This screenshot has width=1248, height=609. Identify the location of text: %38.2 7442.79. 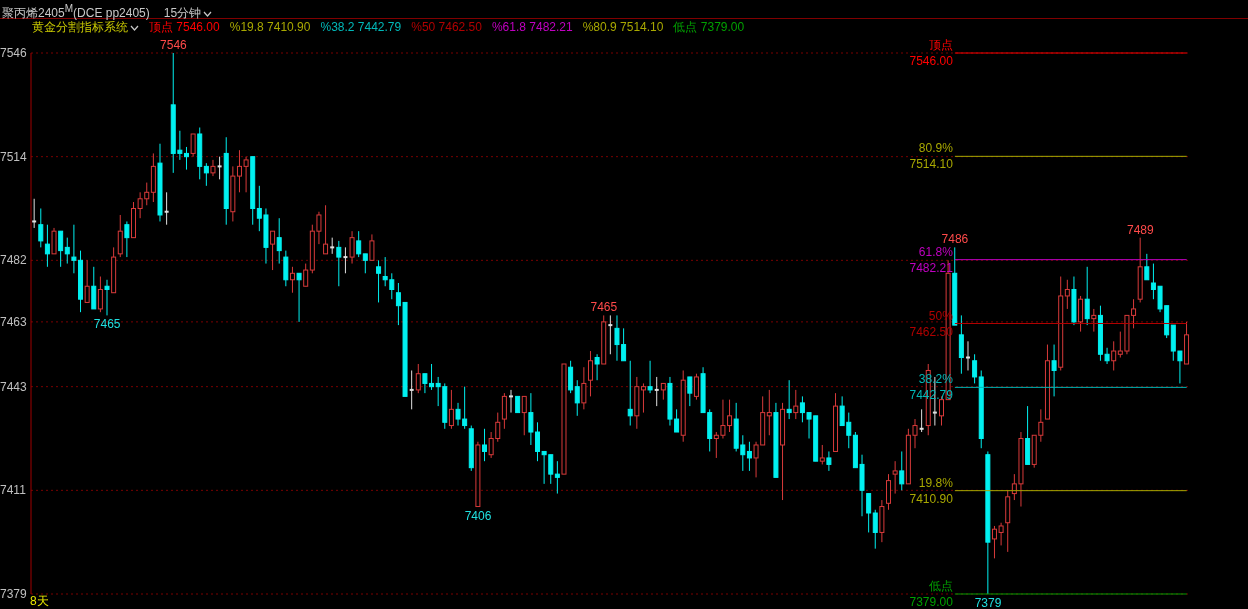
(361, 27).